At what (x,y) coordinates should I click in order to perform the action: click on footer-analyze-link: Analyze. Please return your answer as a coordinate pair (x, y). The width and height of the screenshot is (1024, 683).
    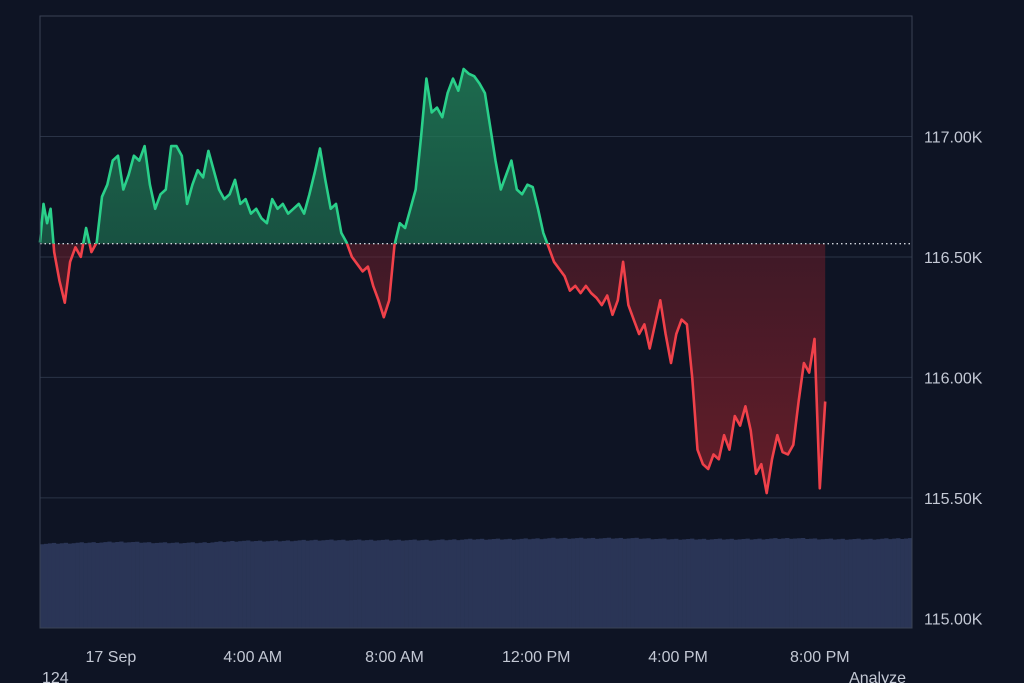
    Looking at the image, I should click on (877, 676).